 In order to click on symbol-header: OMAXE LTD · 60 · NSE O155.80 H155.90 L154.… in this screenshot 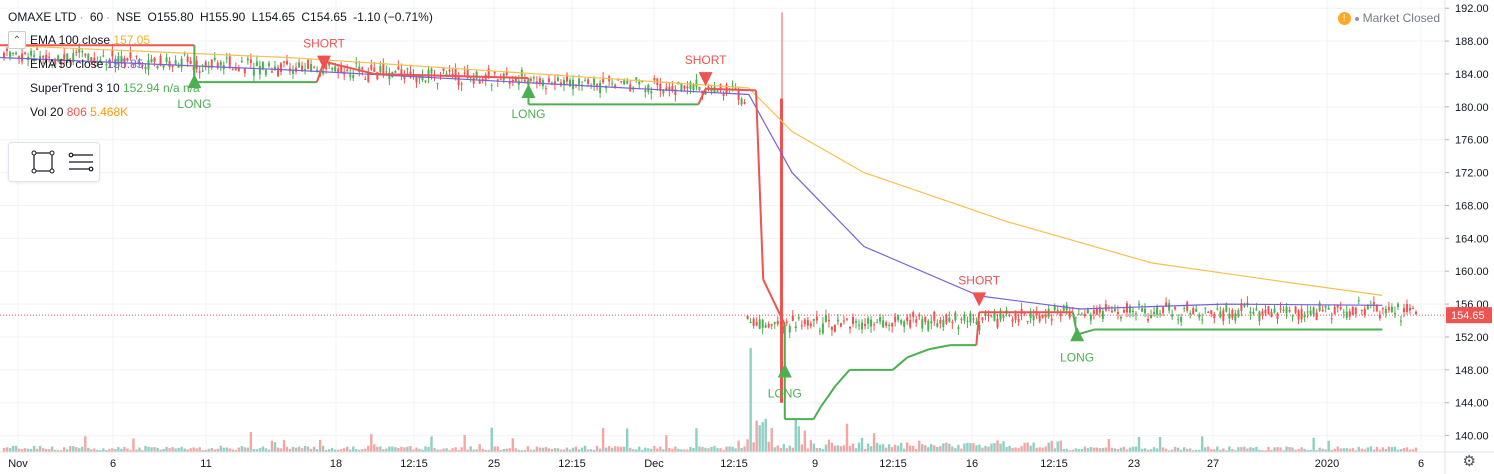, I will do `click(220, 17)`.